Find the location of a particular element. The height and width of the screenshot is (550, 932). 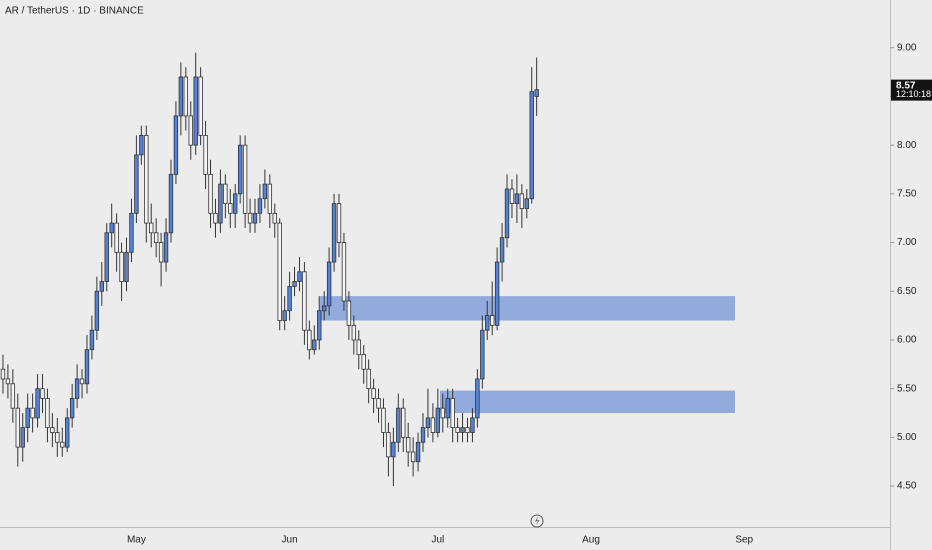

y-tick-label: 4.50 is located at coordinates (907, 486).